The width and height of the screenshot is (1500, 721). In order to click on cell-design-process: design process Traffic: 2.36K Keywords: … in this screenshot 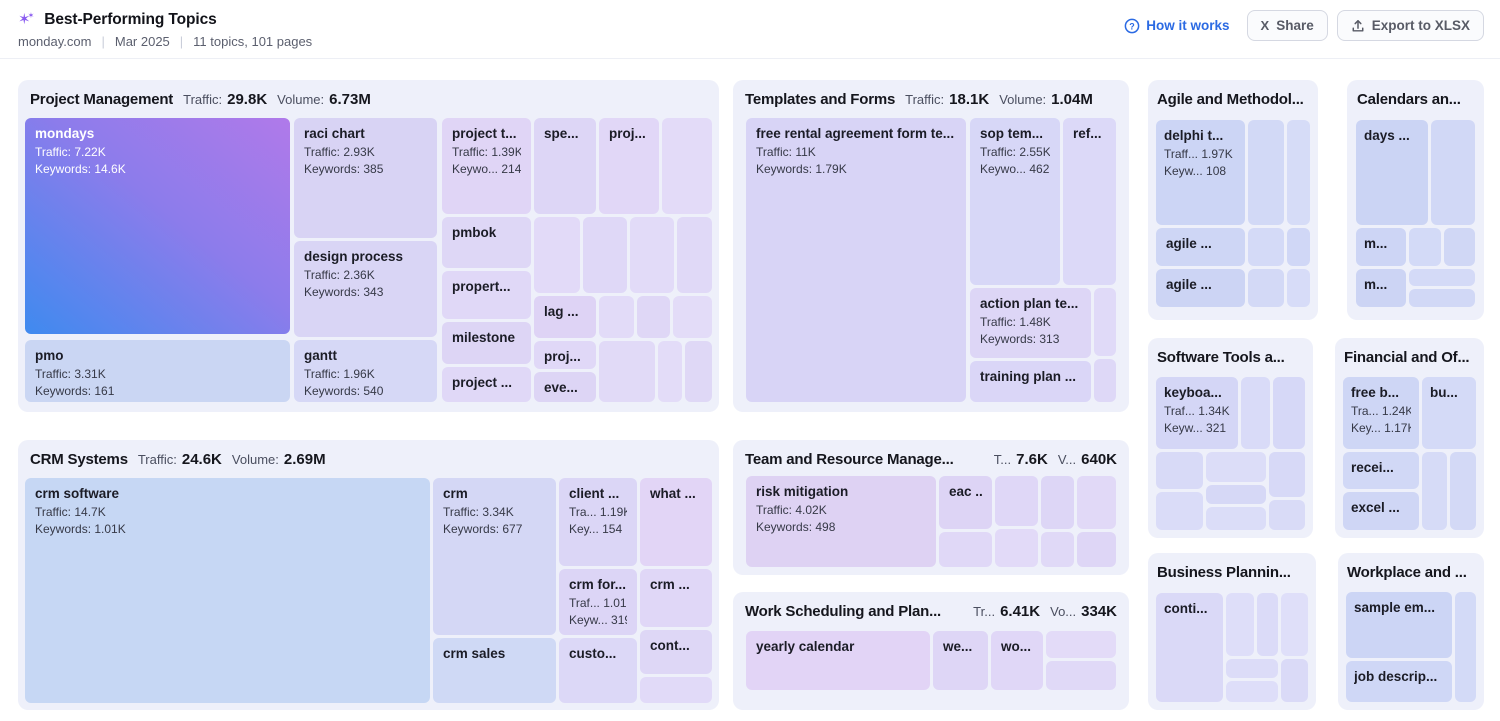, I will do `click(365, 289)`.